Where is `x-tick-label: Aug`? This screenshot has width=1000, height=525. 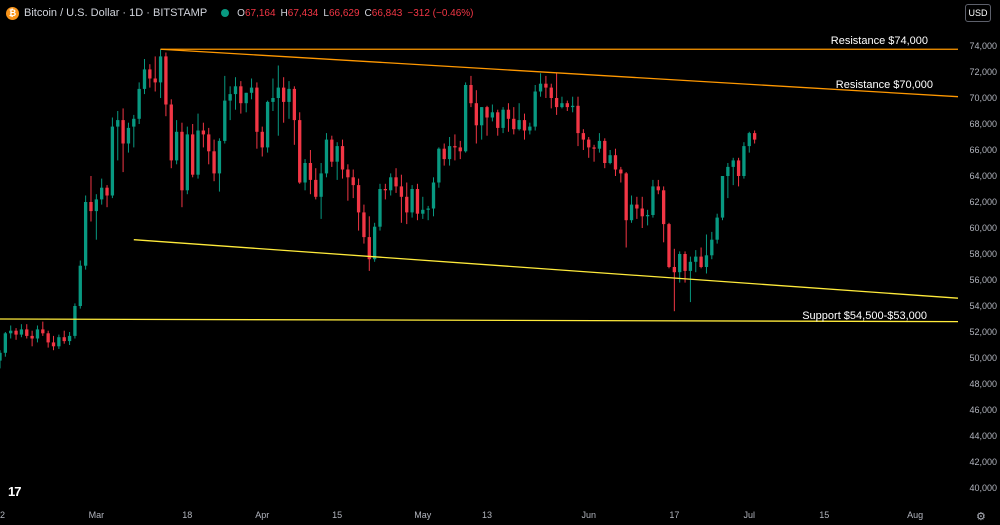 x-tick-label: Aug is located at coordinates (915, 515).